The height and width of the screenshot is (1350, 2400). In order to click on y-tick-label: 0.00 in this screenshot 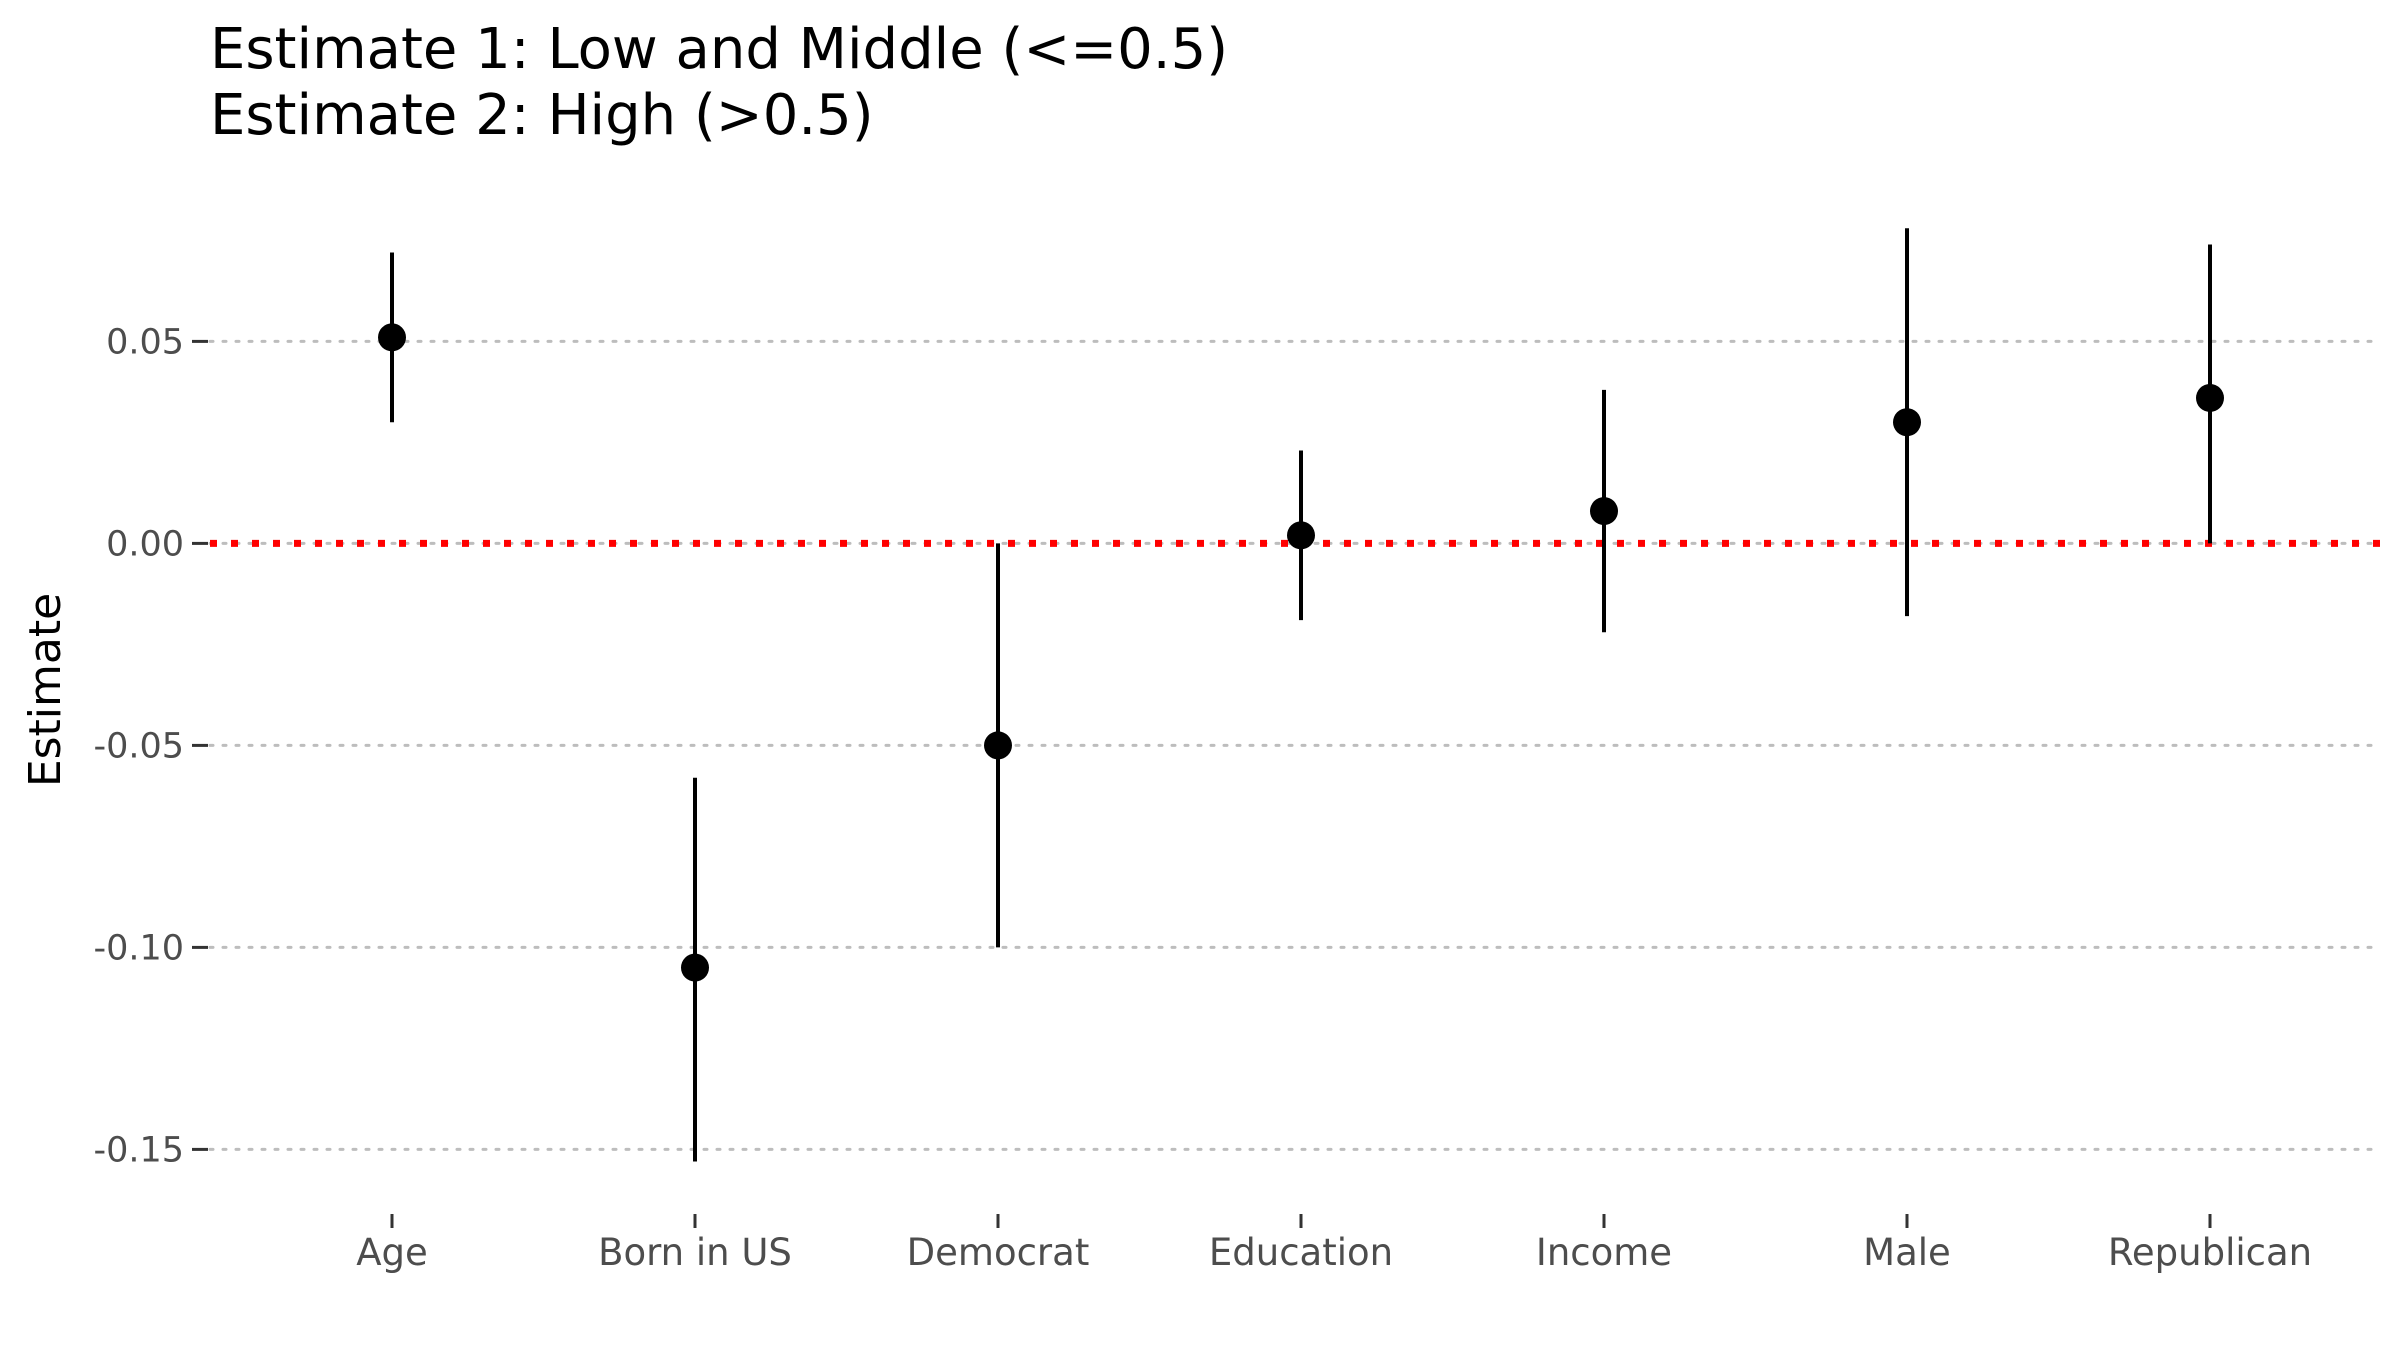, I will do `click(145, 544)`.